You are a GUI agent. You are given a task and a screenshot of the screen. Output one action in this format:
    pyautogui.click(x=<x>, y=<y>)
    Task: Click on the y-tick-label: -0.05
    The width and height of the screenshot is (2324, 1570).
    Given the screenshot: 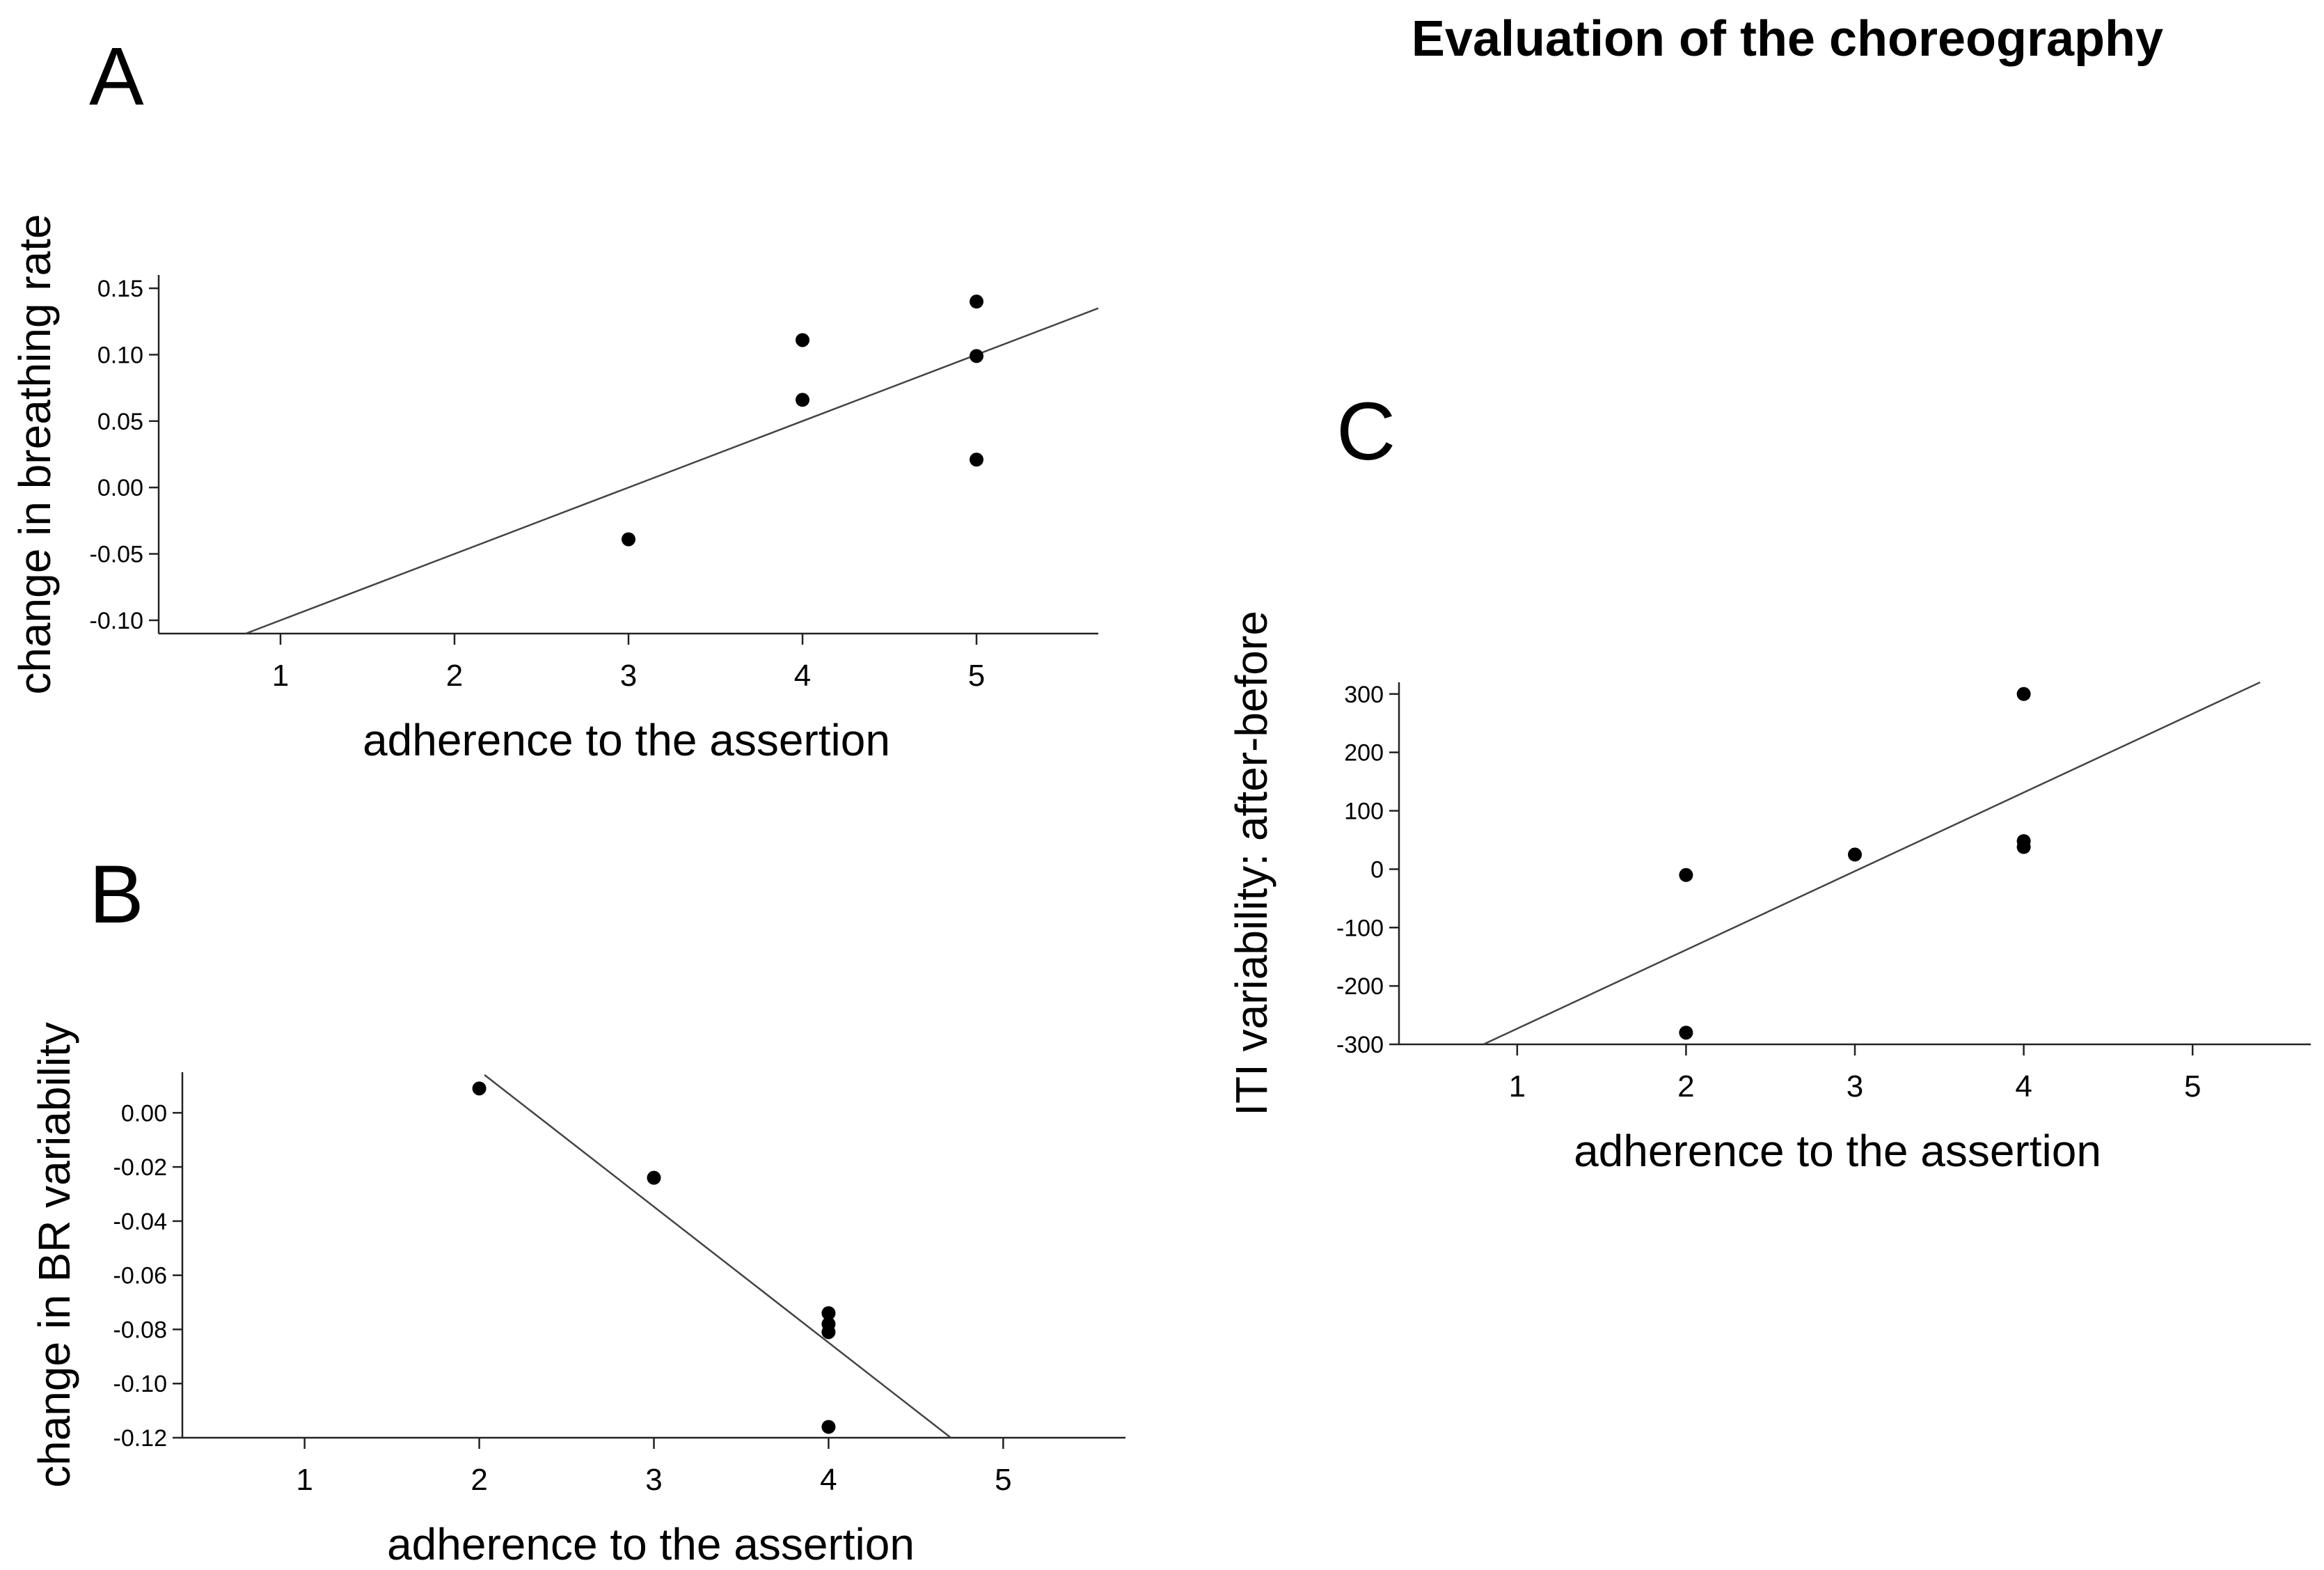 What is the action you would take?
    pyautogui.click(x=117, y=555)
    